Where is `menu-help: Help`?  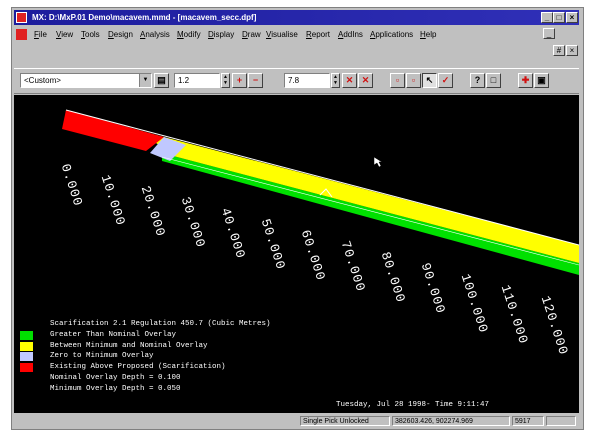
menu-help: Help is located at coordinates (428, 34).